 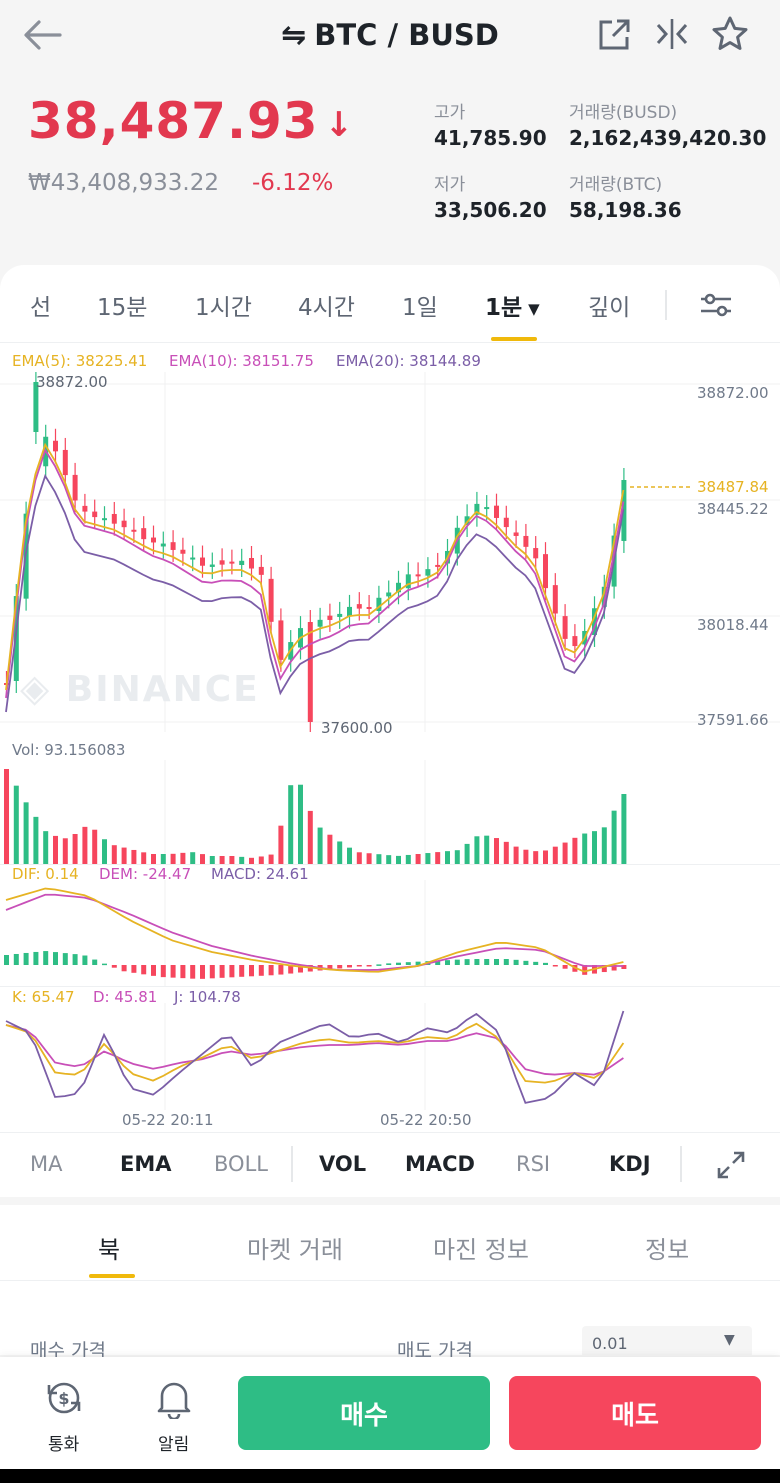 I want to click on k-legend: K: 65.47, so click(x=43, y=997).